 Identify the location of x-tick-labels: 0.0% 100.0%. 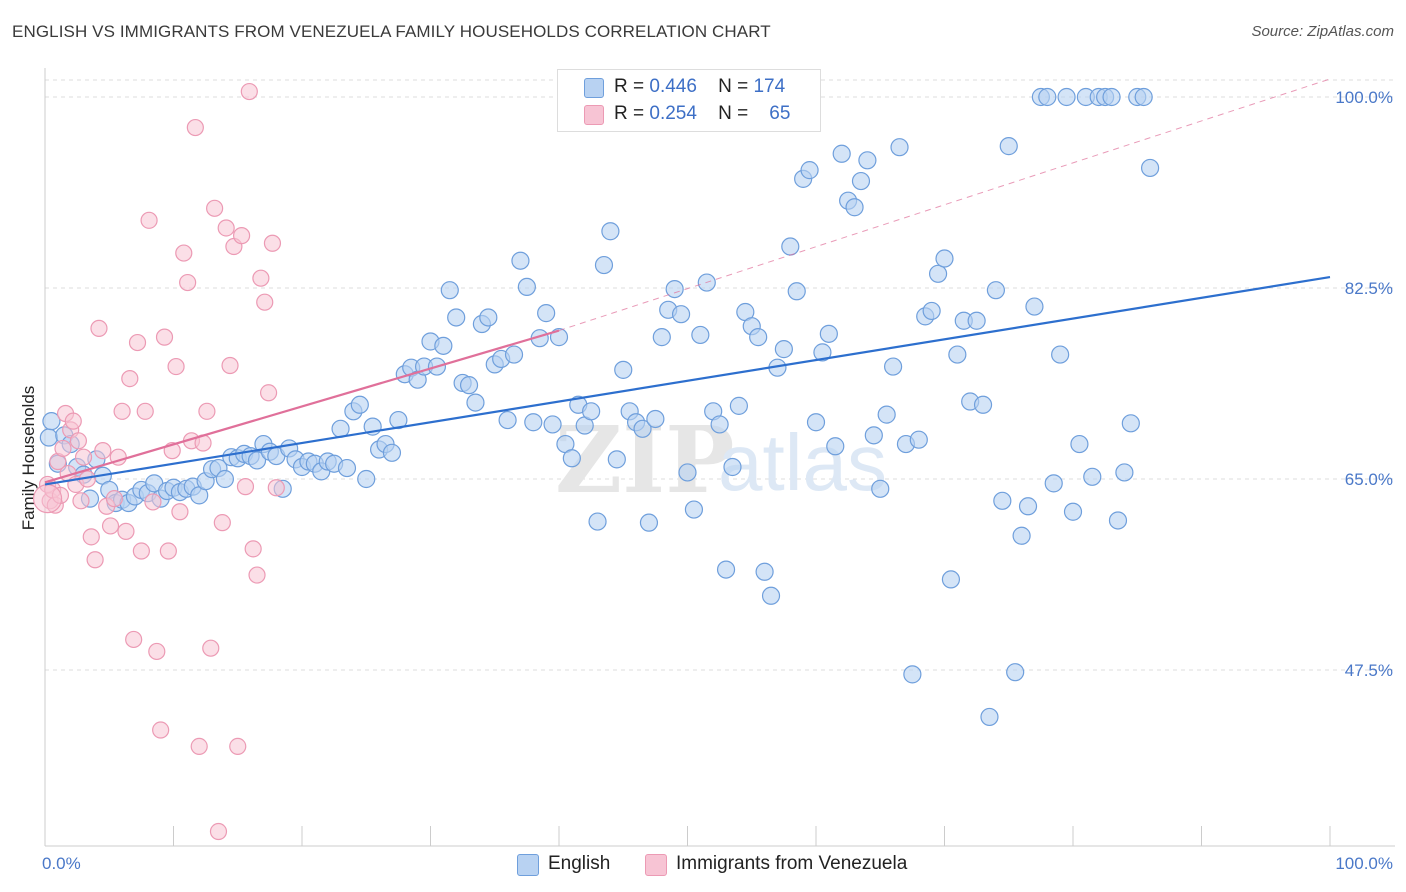
(717, 863).